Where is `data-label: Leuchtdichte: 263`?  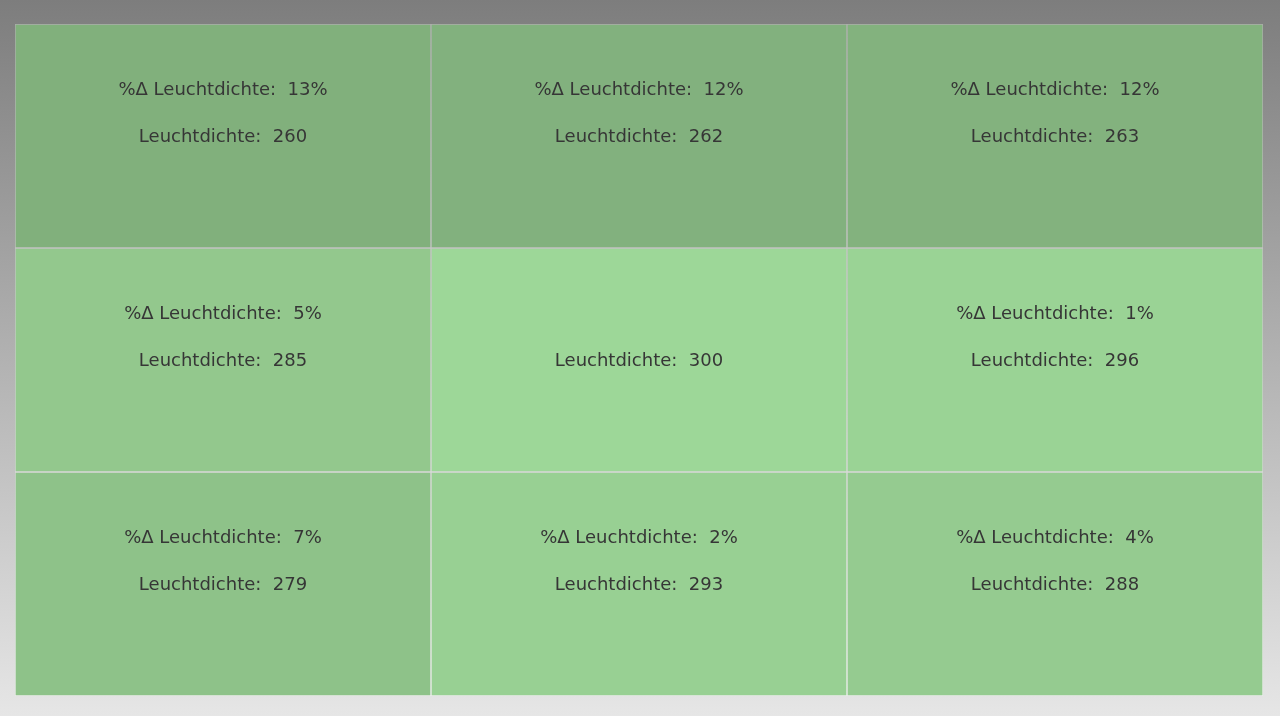 data-label: Leuchtdichte: 263 is located at coordinates (1055, 135).